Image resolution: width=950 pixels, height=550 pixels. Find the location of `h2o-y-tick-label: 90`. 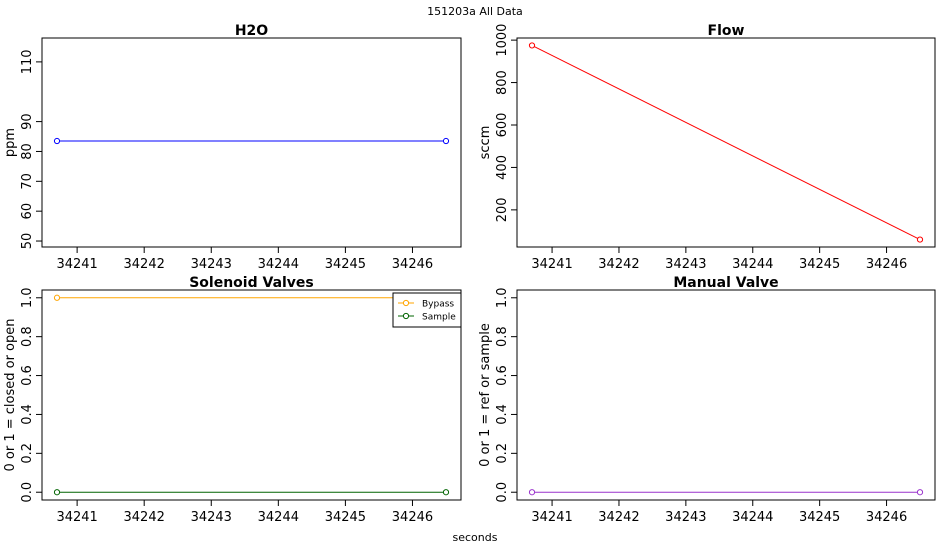

h2o-y-tick-label: 90 is located at coordinates (27, 121).